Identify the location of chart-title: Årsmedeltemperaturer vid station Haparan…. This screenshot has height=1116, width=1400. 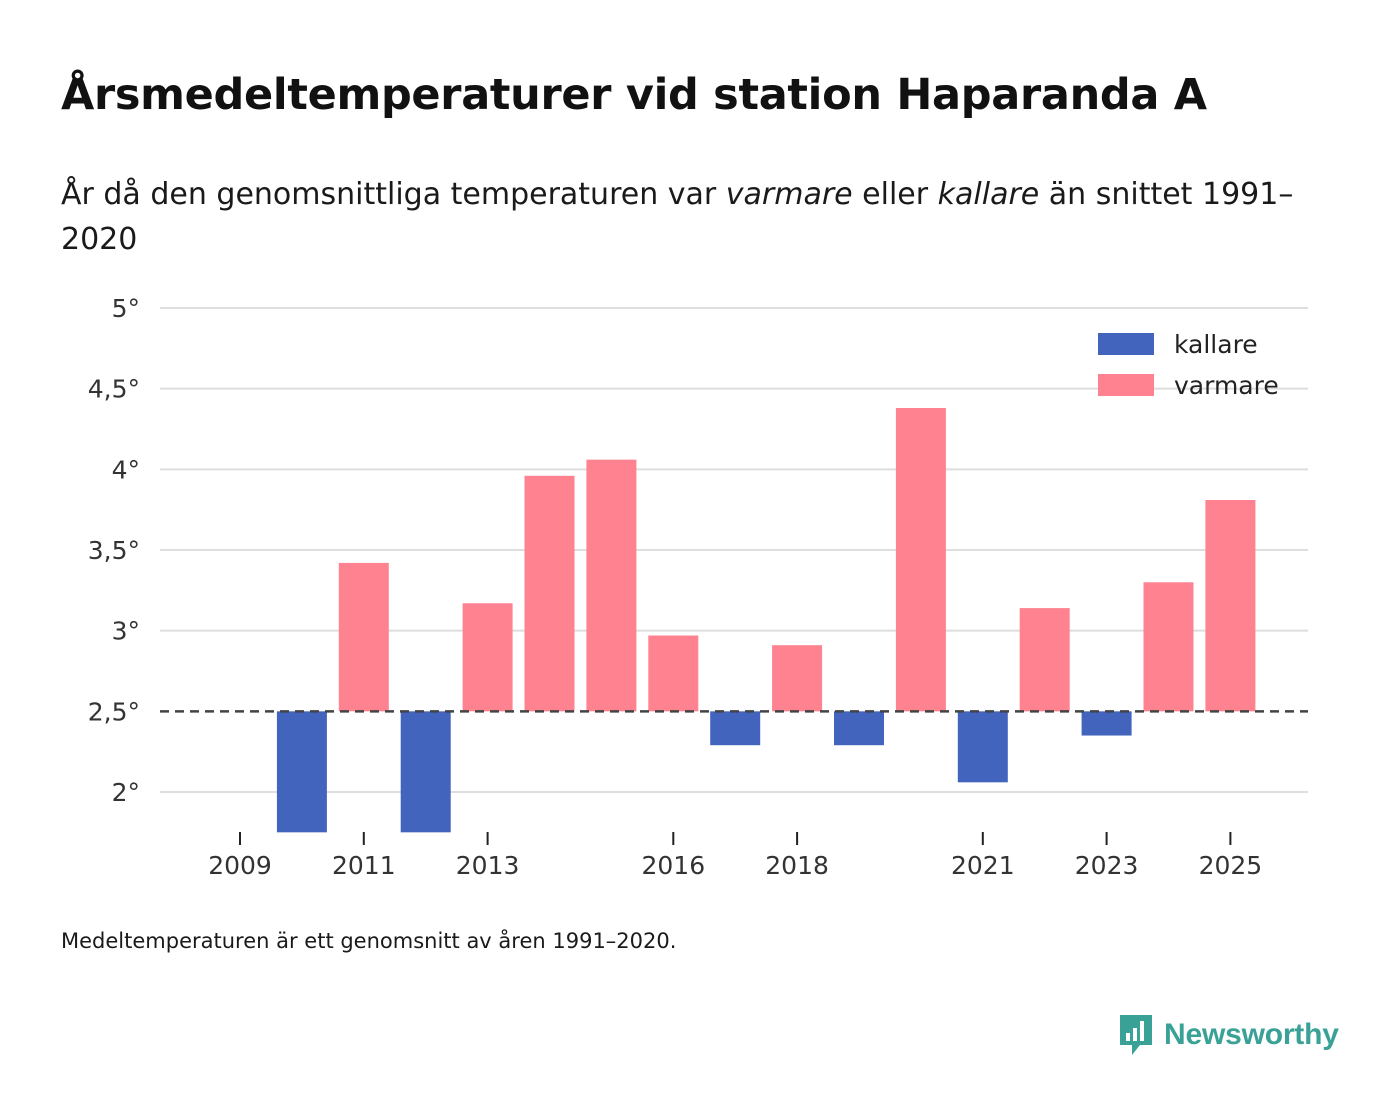
(634, 95).